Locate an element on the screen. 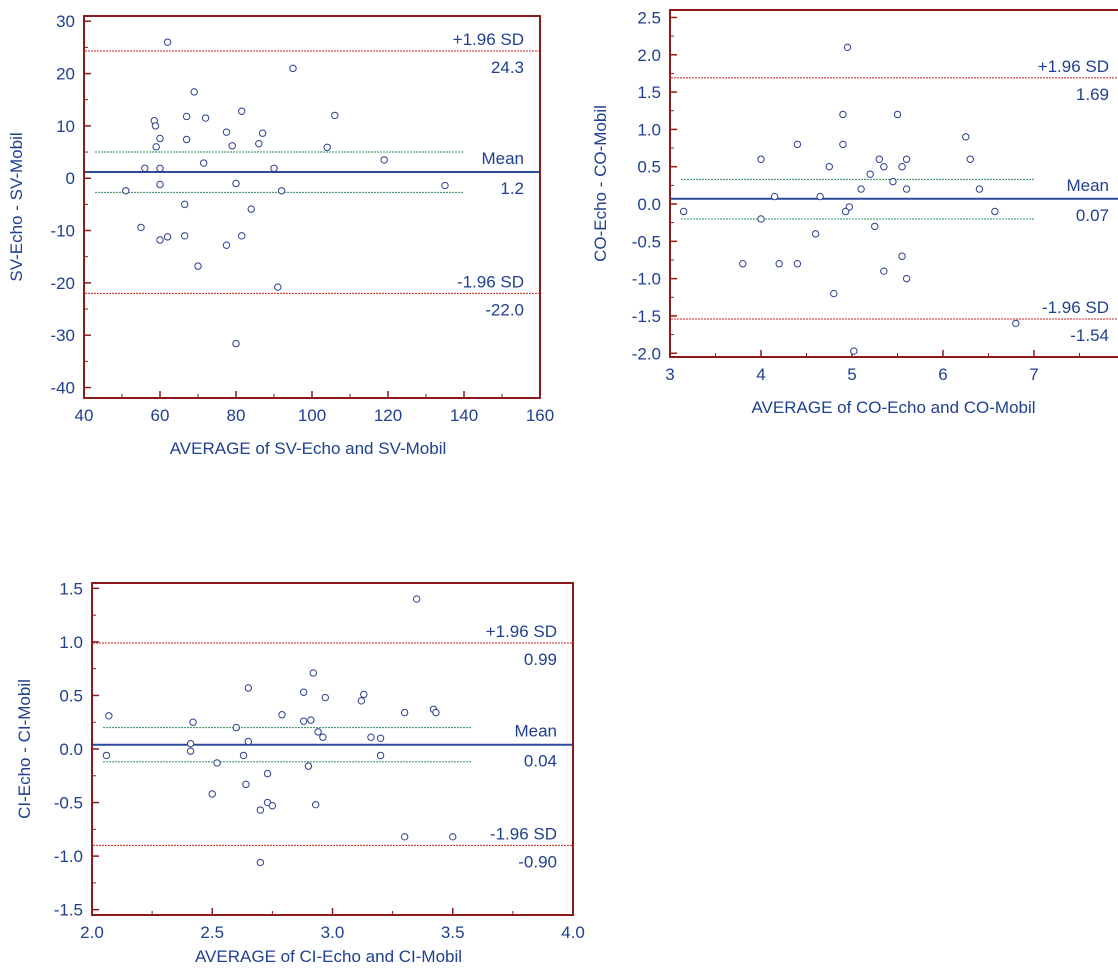 The height and width of the screenshot is (968, 1118). x-tick-label: 40 is located at coordinates (84, 415).